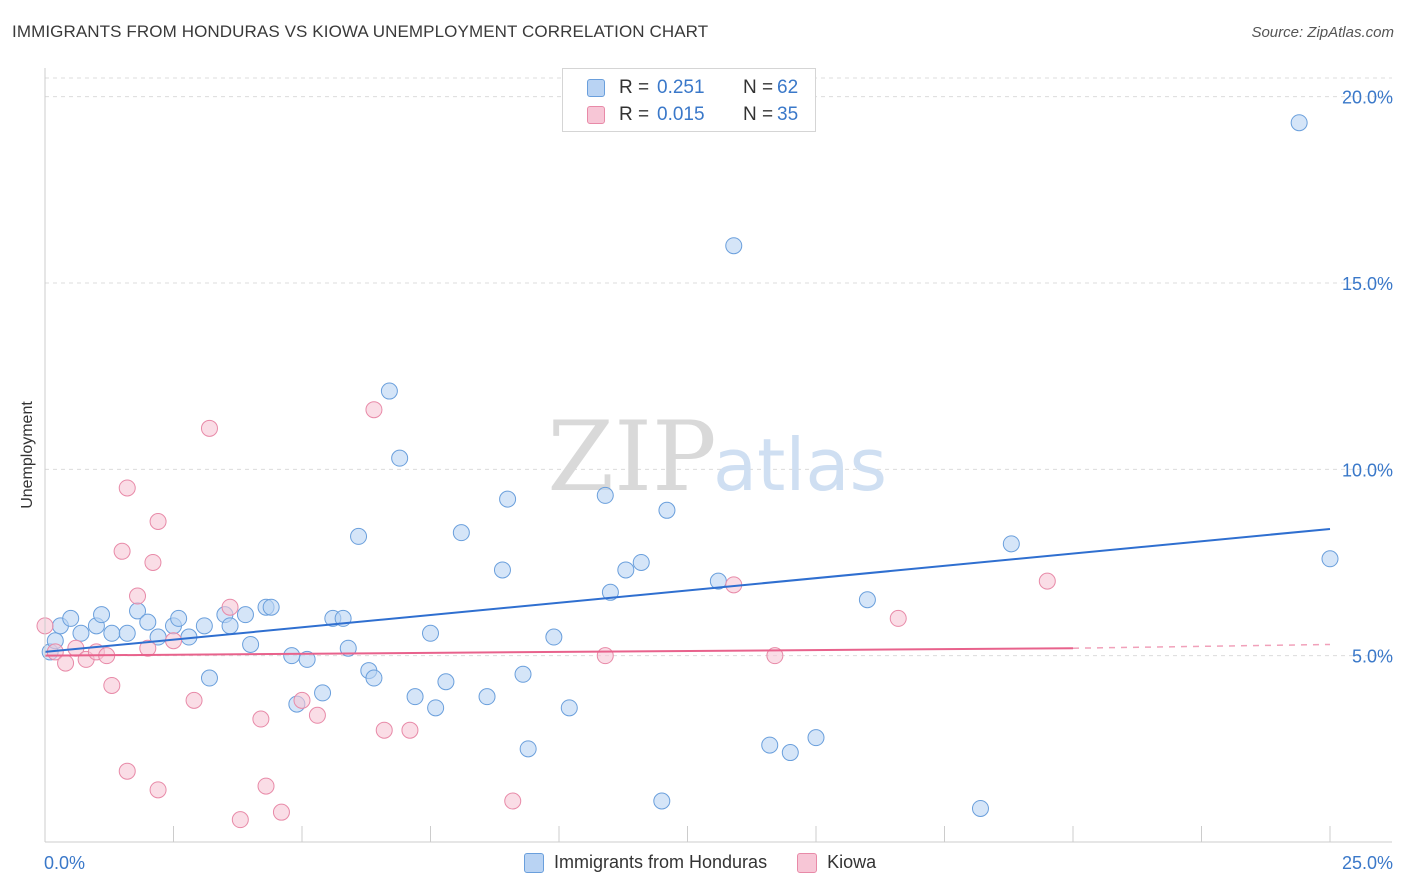 This screenshot has width=1406, height=892. Describe the element at coordinates (681, 87) in the screenshot. I see `legend-r-value: 0.251` at that location.